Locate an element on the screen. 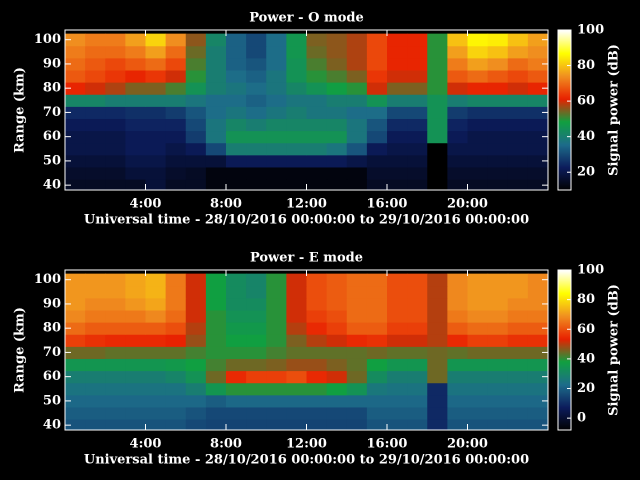  y-tick-label: 50 is located at coordinates (52, 160).